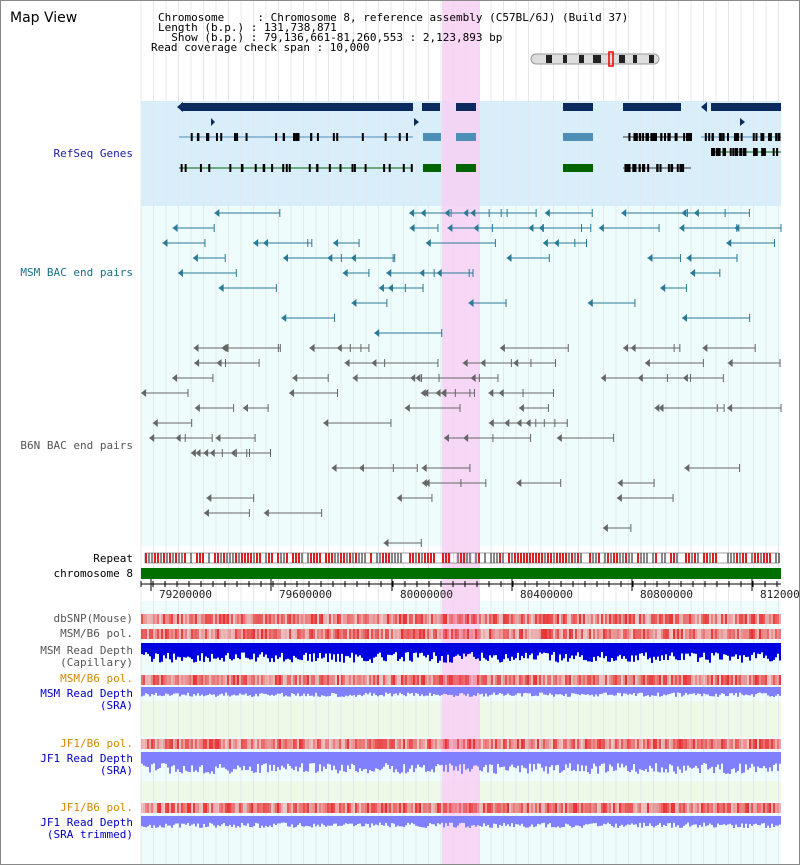  What do you see at coordinates (76, 272) in the screenshot?
I see `track-label-msm-bac: MSM BAC end pairs` at bounding box center [76, 272].